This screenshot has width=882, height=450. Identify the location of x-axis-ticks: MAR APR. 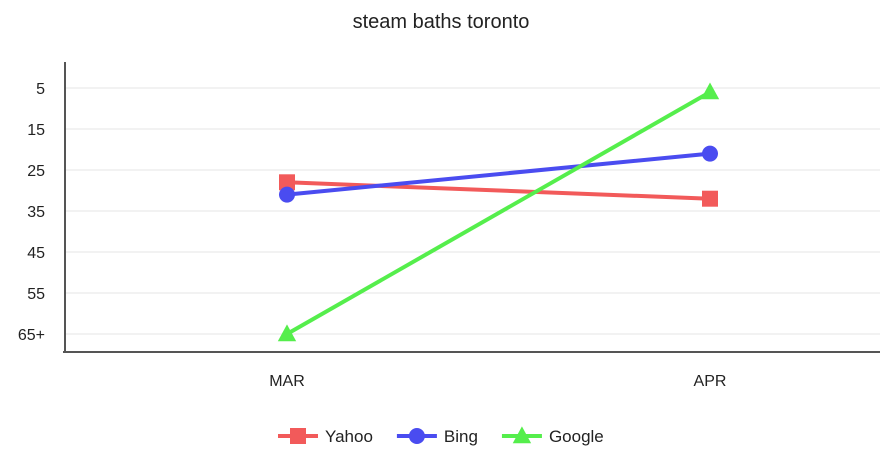
(497, 381).